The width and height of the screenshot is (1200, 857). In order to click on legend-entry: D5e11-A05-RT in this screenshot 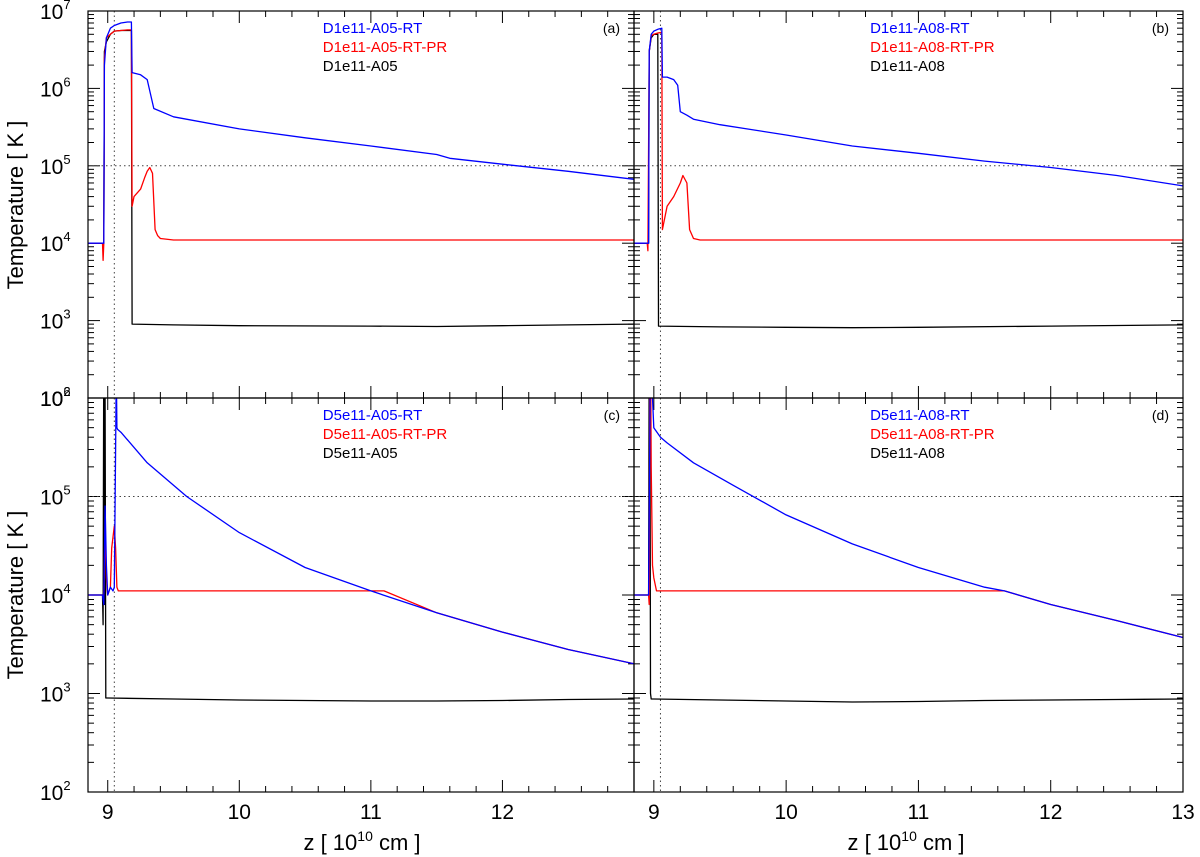, I will do `click(373, 415)`.